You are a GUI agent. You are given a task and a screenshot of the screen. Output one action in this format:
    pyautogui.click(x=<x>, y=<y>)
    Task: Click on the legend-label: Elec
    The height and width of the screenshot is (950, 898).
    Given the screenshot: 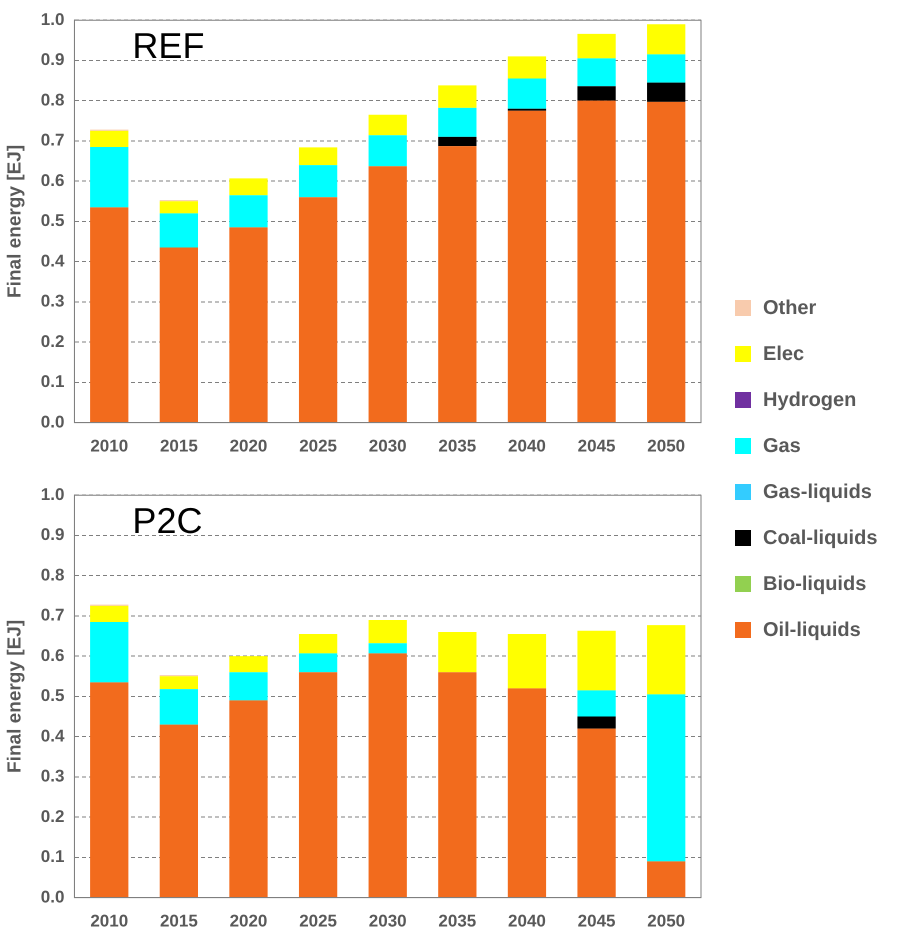 What is the action you would take?
    pyautogui.click(x=783, y=354)
    